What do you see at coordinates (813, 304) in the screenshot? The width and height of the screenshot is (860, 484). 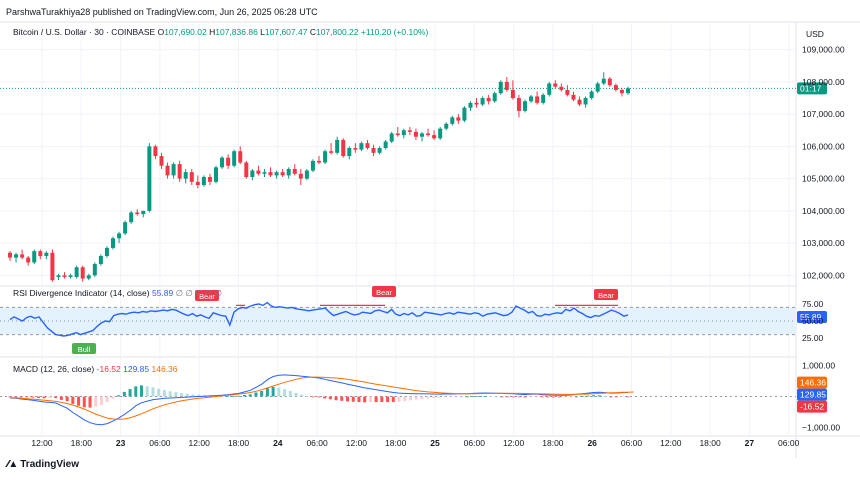 I see `rsi-tick-label: 75.00` at bounding box center [813, 304].